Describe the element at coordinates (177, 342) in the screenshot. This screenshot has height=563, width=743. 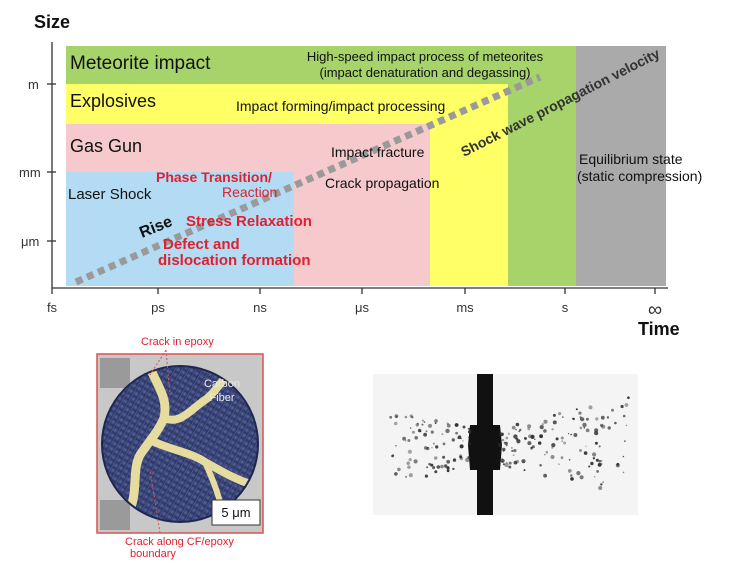
I see `label-crack-in-epoxy: Crack in epoxy` at that location.